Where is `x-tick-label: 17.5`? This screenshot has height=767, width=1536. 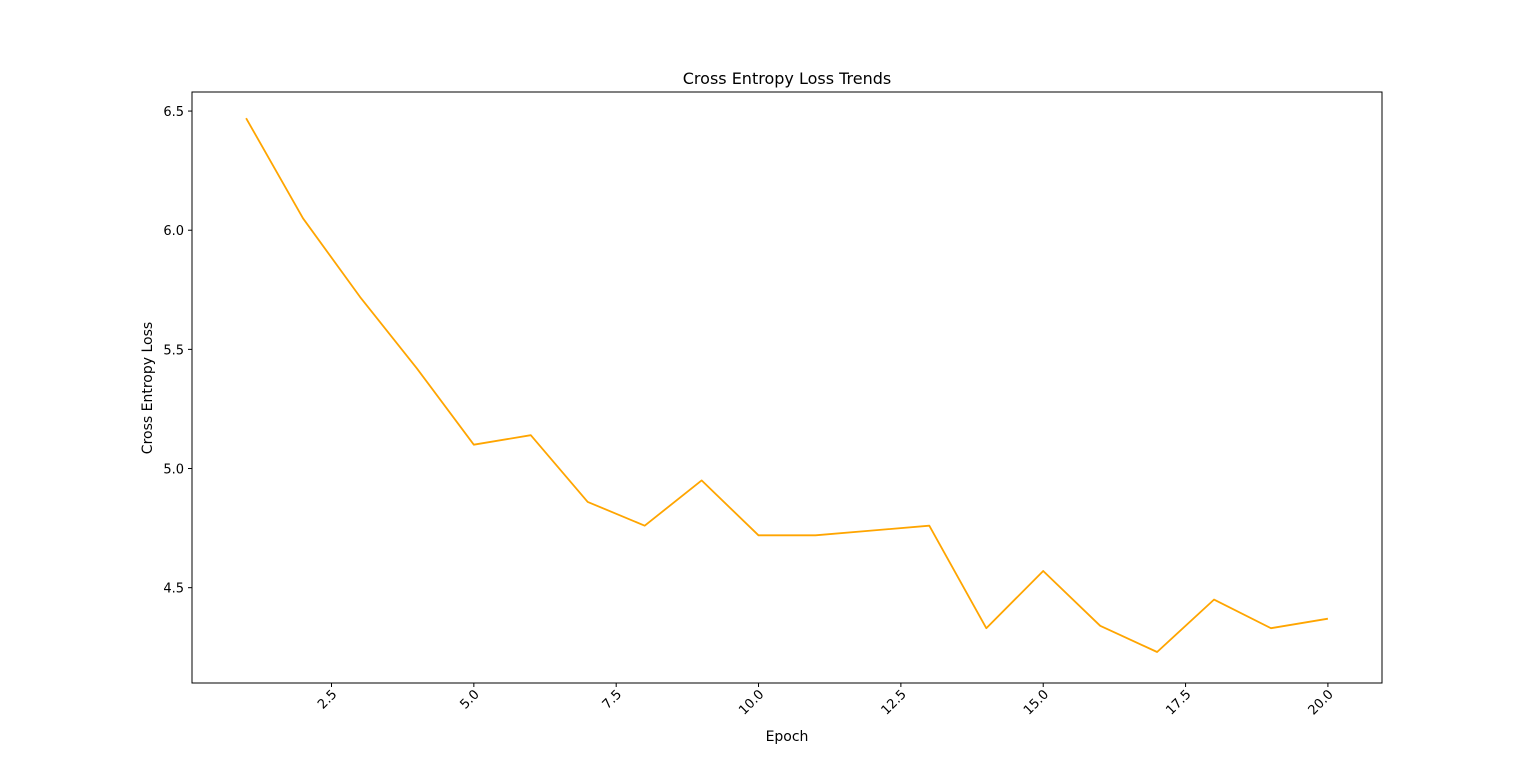 x-tick-label: 17.5 is located at coordinates (1178, 702).